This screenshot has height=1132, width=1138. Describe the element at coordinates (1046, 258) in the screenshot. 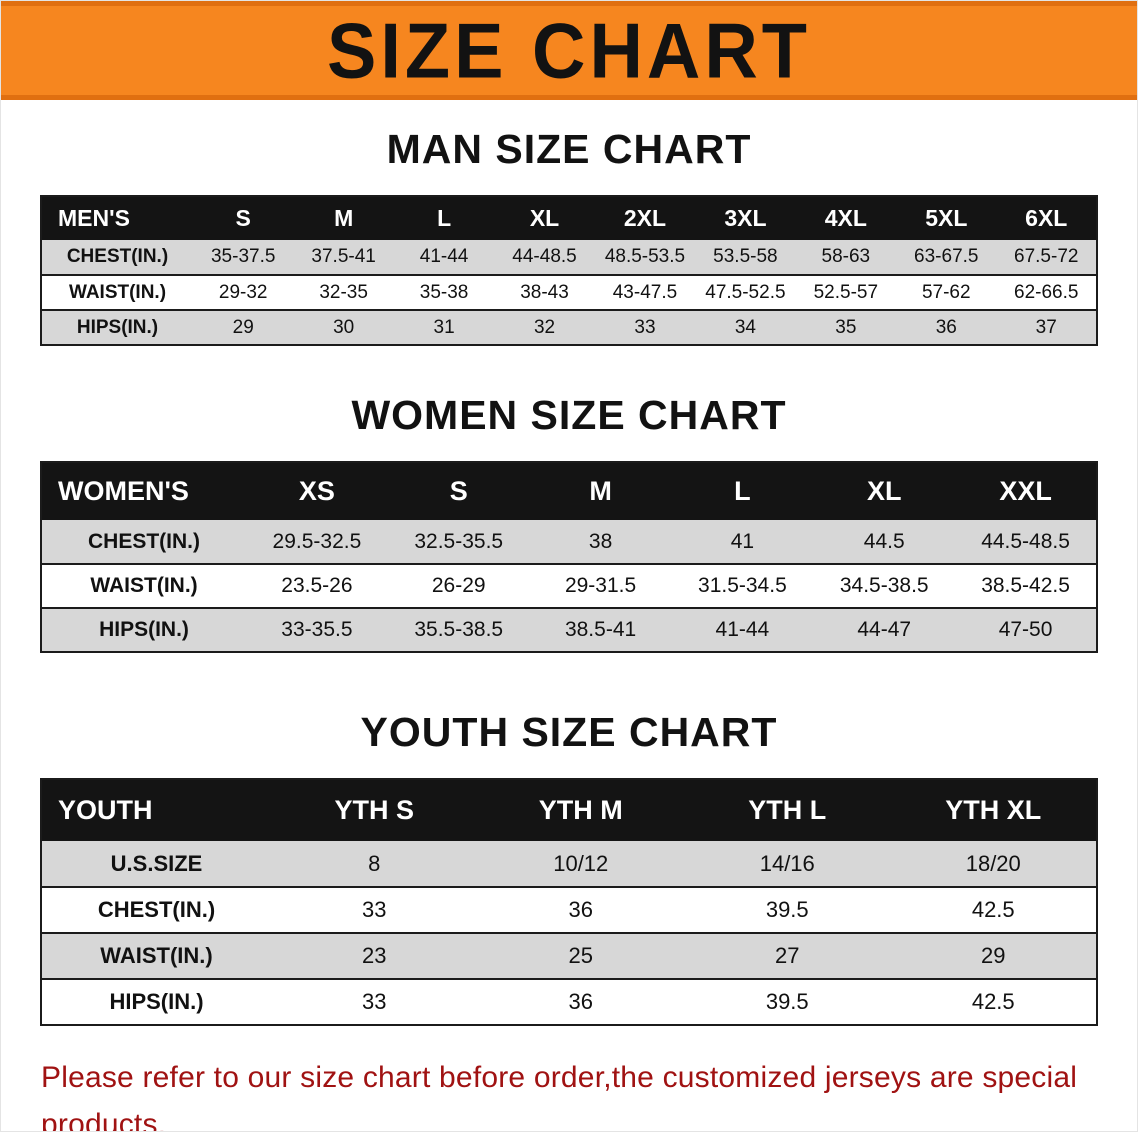

I see `value-cell: 67.5-72` at that location.